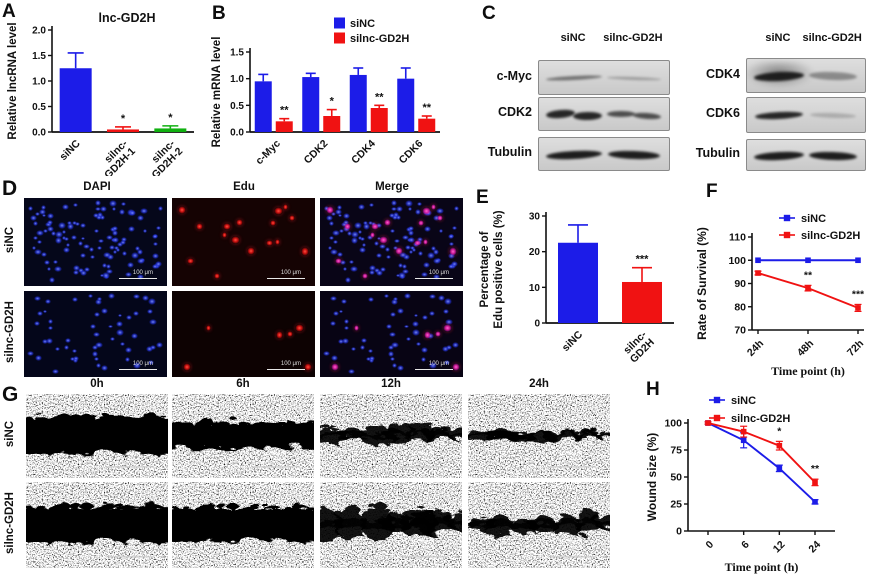 This screenshot has height=574, width=874. Describe the element at coordinates (710, 545) in the screenshot. I see `x-tick-label: 0` at that location.